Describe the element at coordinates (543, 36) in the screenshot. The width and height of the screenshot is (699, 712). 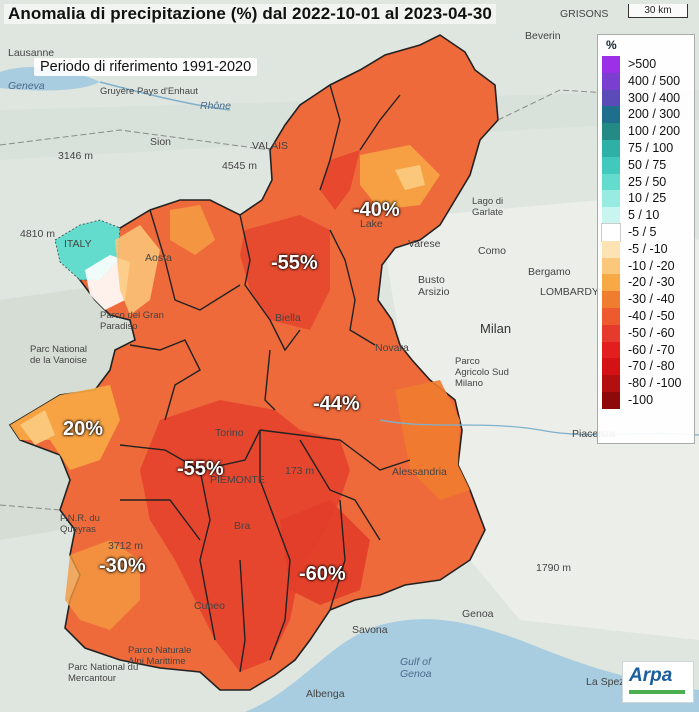
I see `place-label: Beverin` at that location.